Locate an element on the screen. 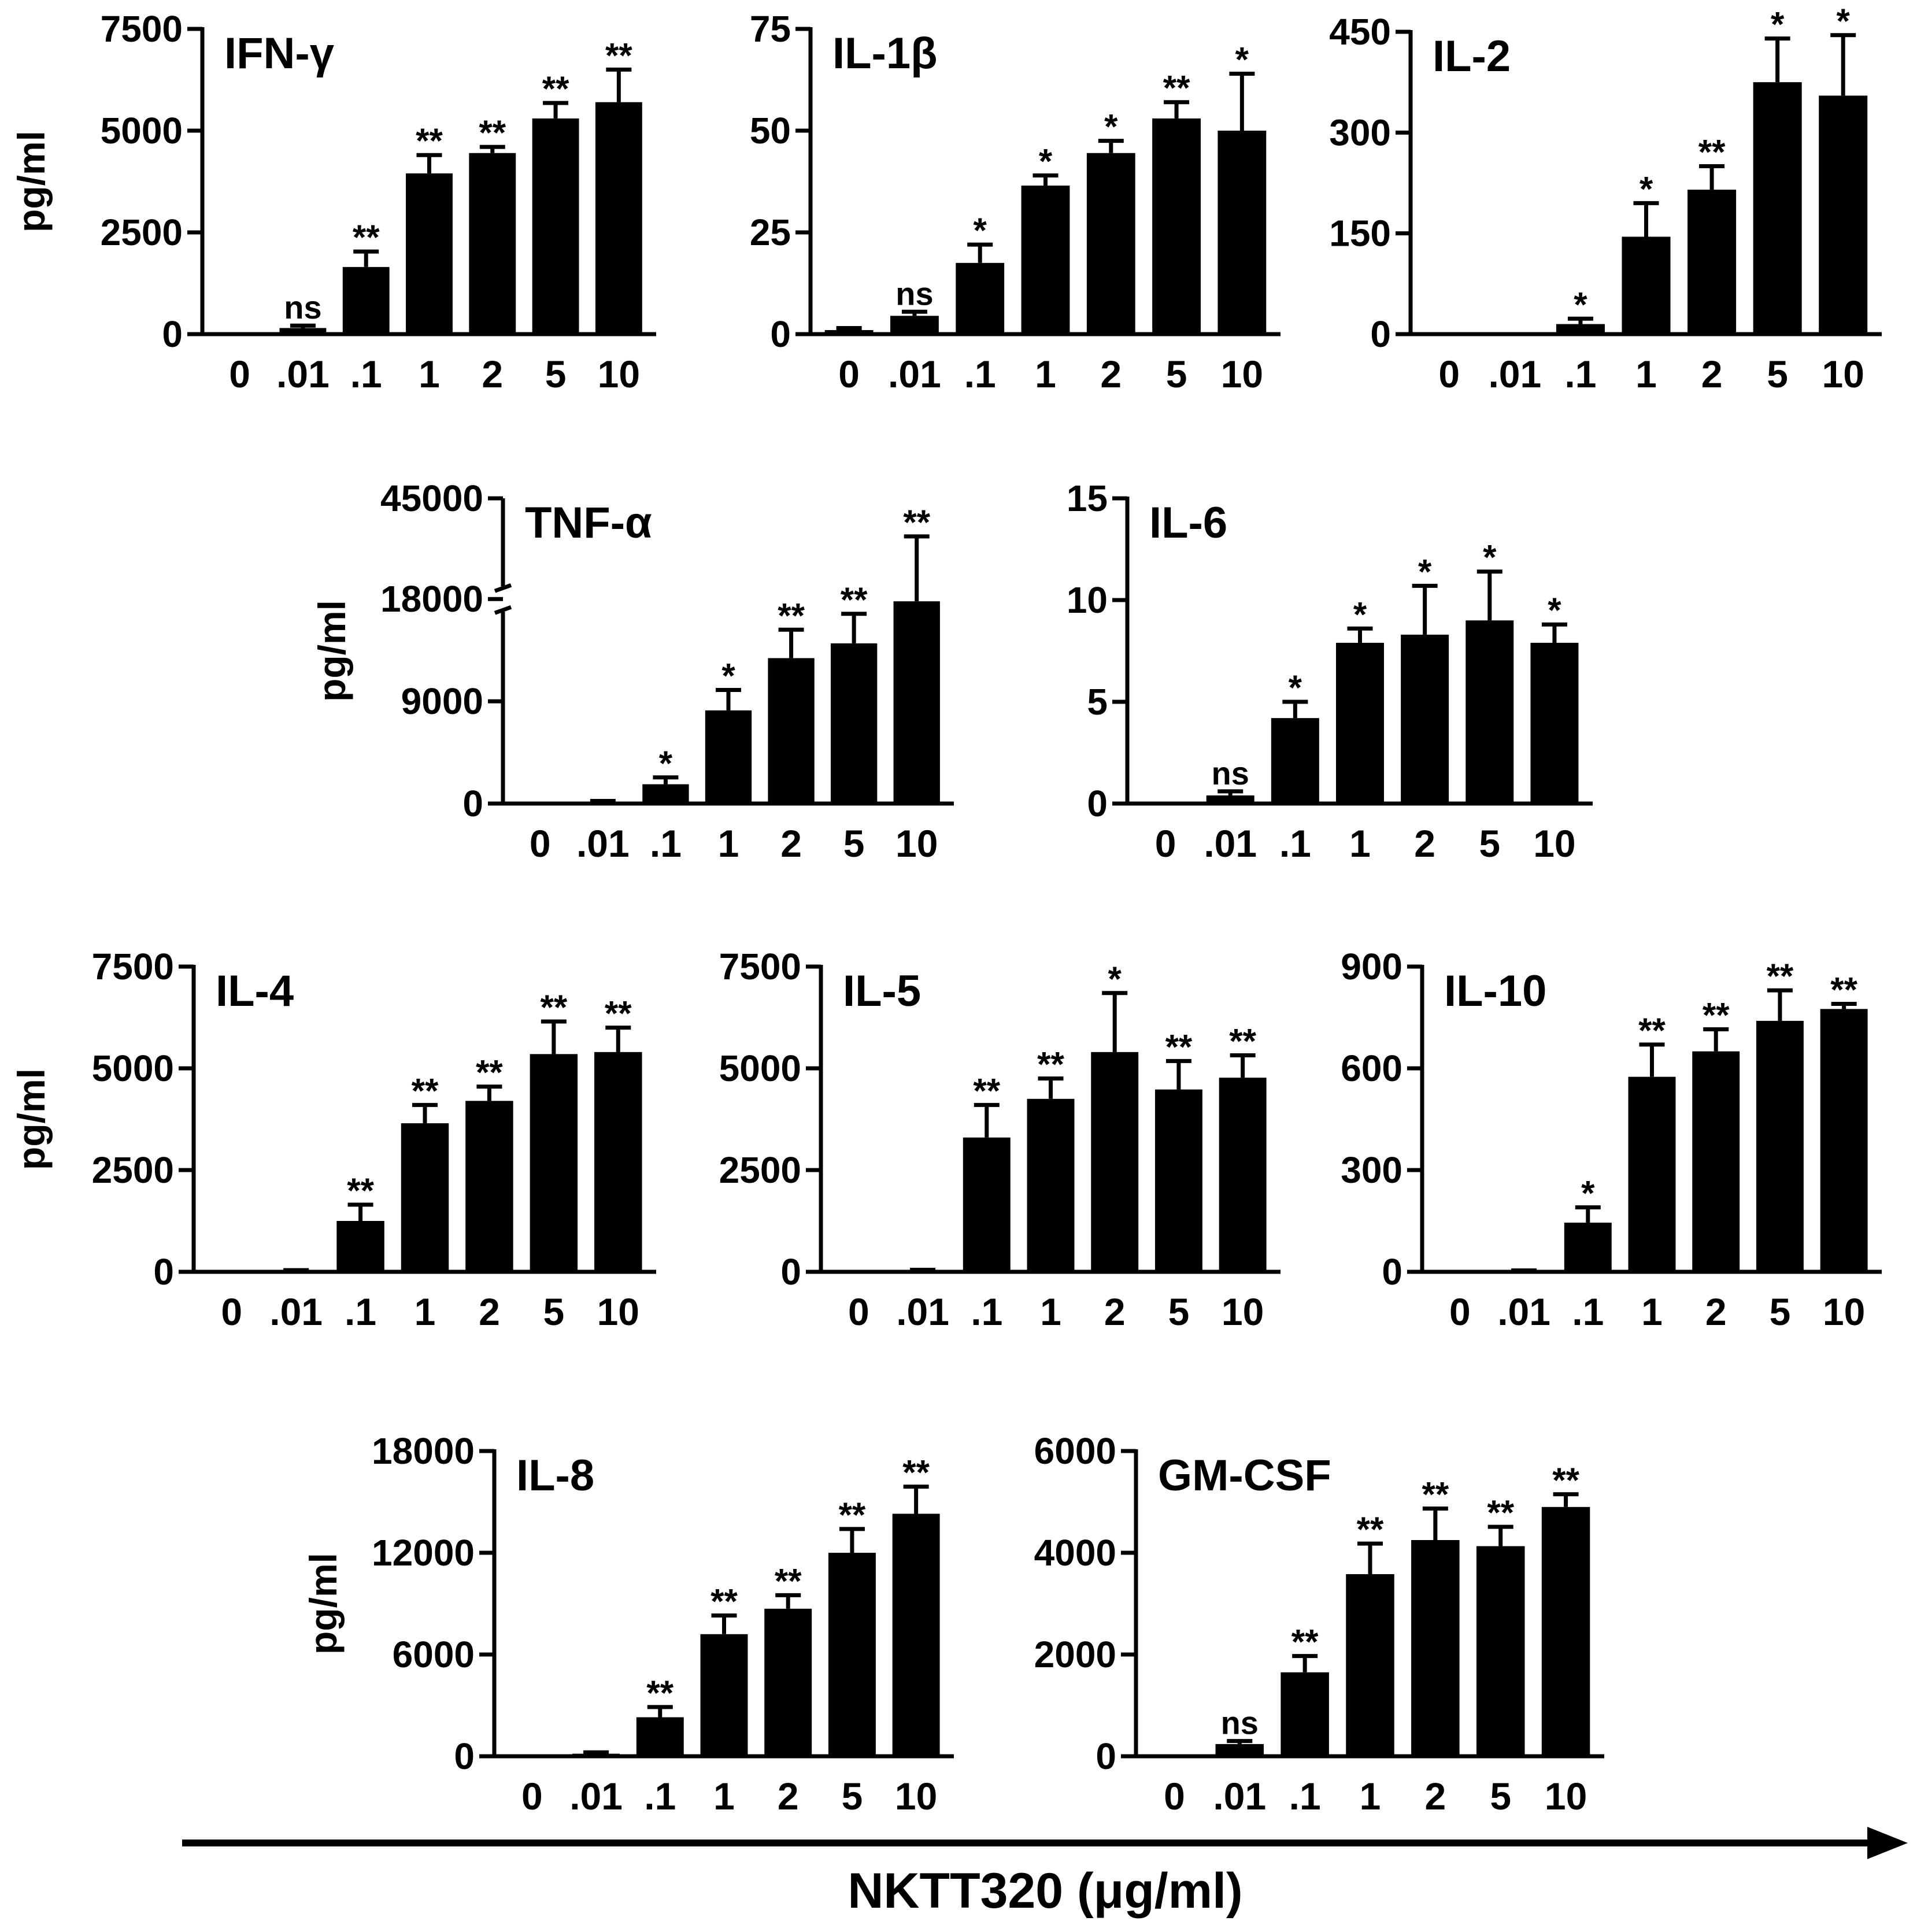 The width and height of the screenshot is (1917, 1932). y-tick-label: 2500 is located at coordinates (133, 1170).